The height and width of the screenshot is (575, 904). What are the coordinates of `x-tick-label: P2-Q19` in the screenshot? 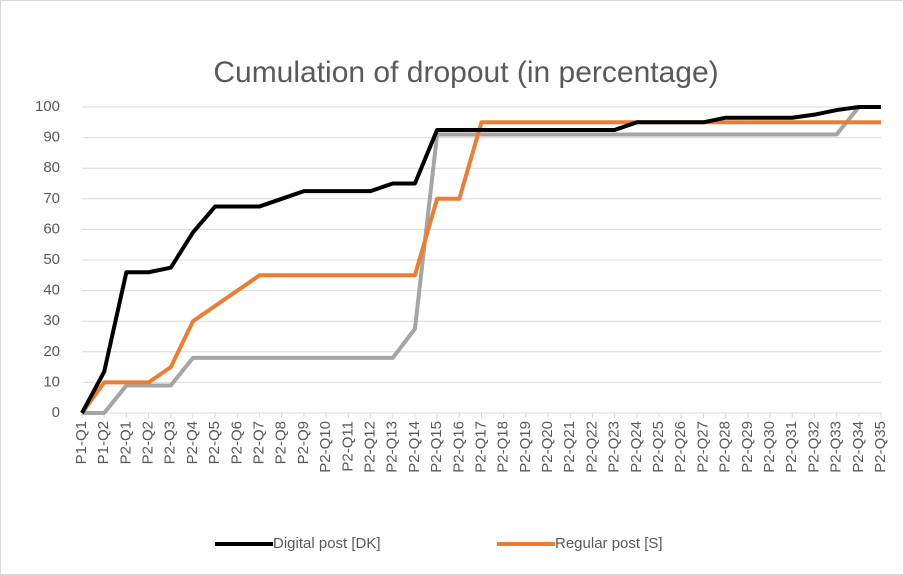 It's located at (525, 447).